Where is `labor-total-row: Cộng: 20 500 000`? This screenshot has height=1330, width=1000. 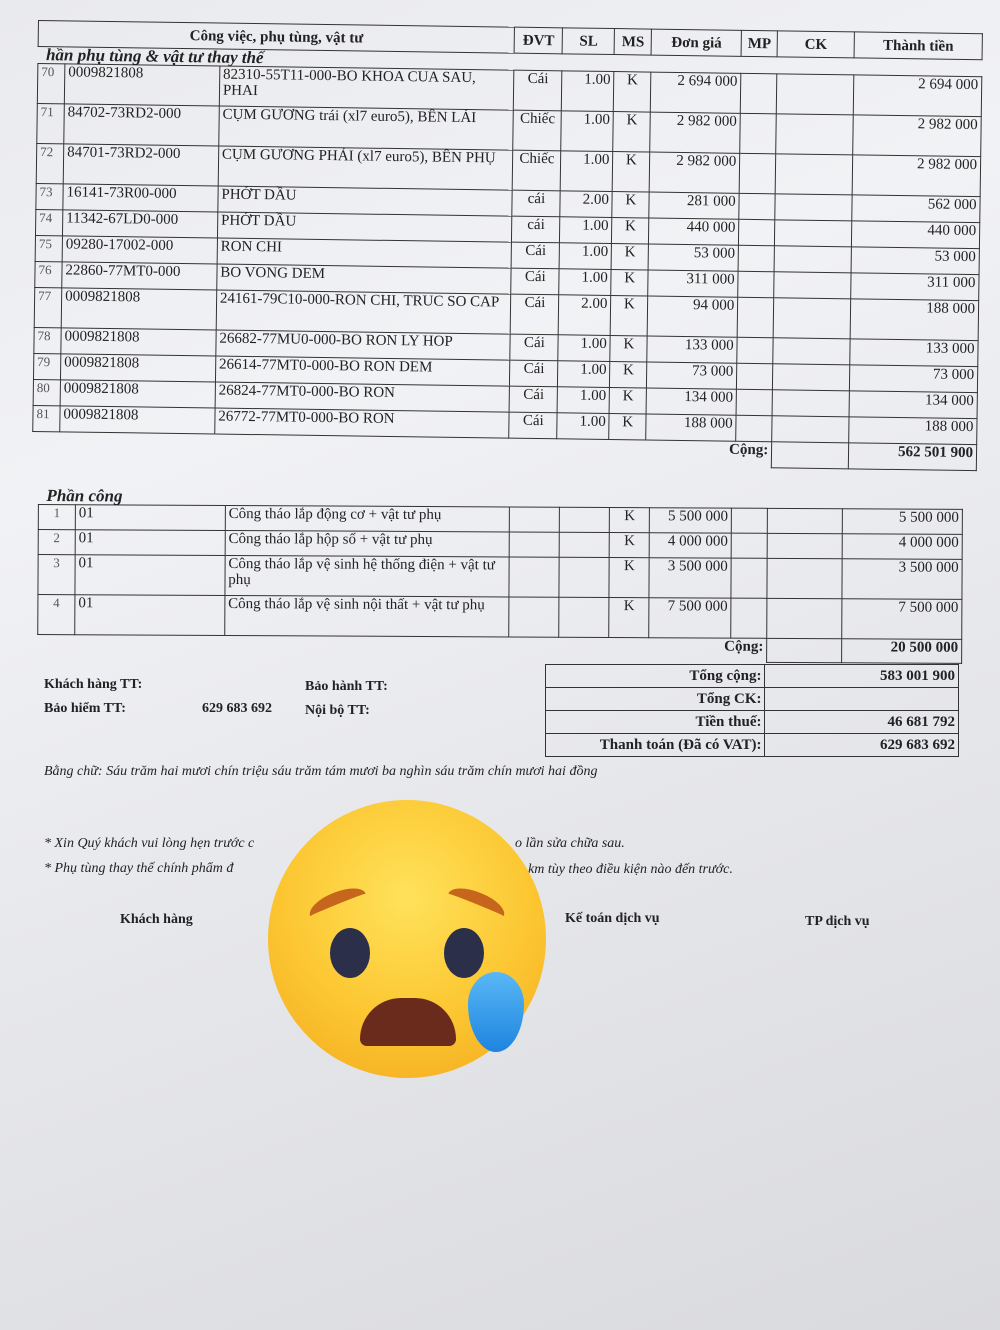 labor-total-row: Cộng: 20 500 000 is located at coordinates (500, 649).